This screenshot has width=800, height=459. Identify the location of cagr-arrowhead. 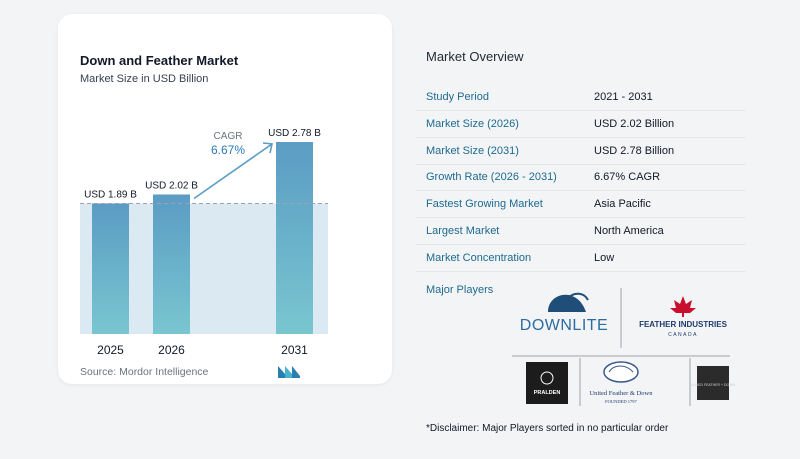
(267, 148).